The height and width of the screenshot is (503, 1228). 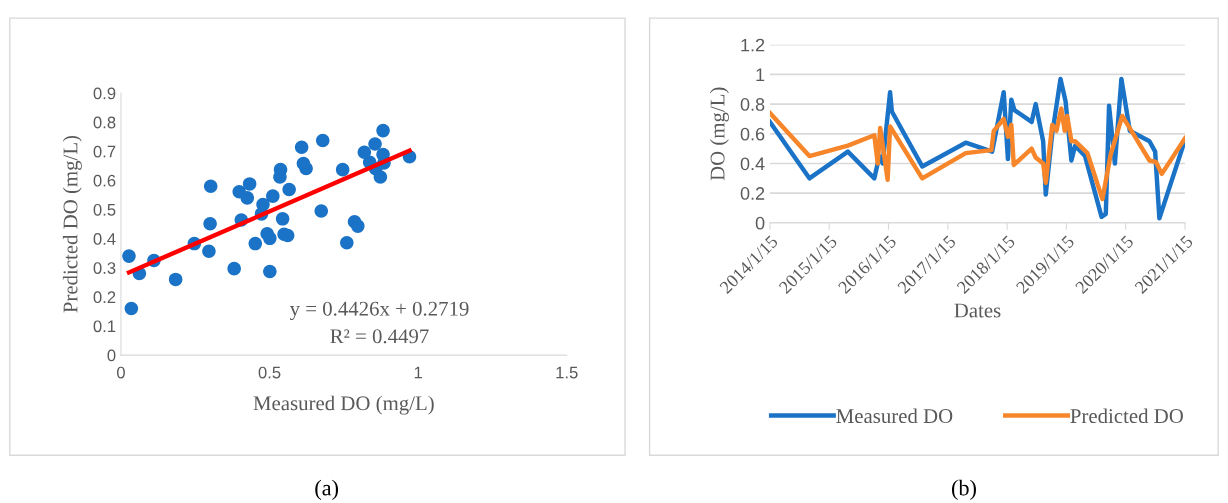 What do you see at coordinates (269, 372) in the screenshot?
I see `x-tick-label: 0.5` at bounding box center [269, 372].